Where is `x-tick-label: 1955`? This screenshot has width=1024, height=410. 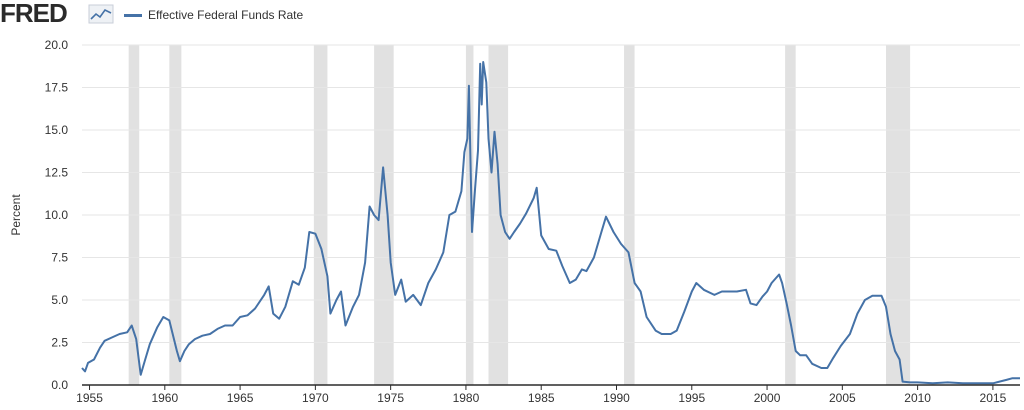 x-tick-label: 1955 is located at coordinates (89, 398).